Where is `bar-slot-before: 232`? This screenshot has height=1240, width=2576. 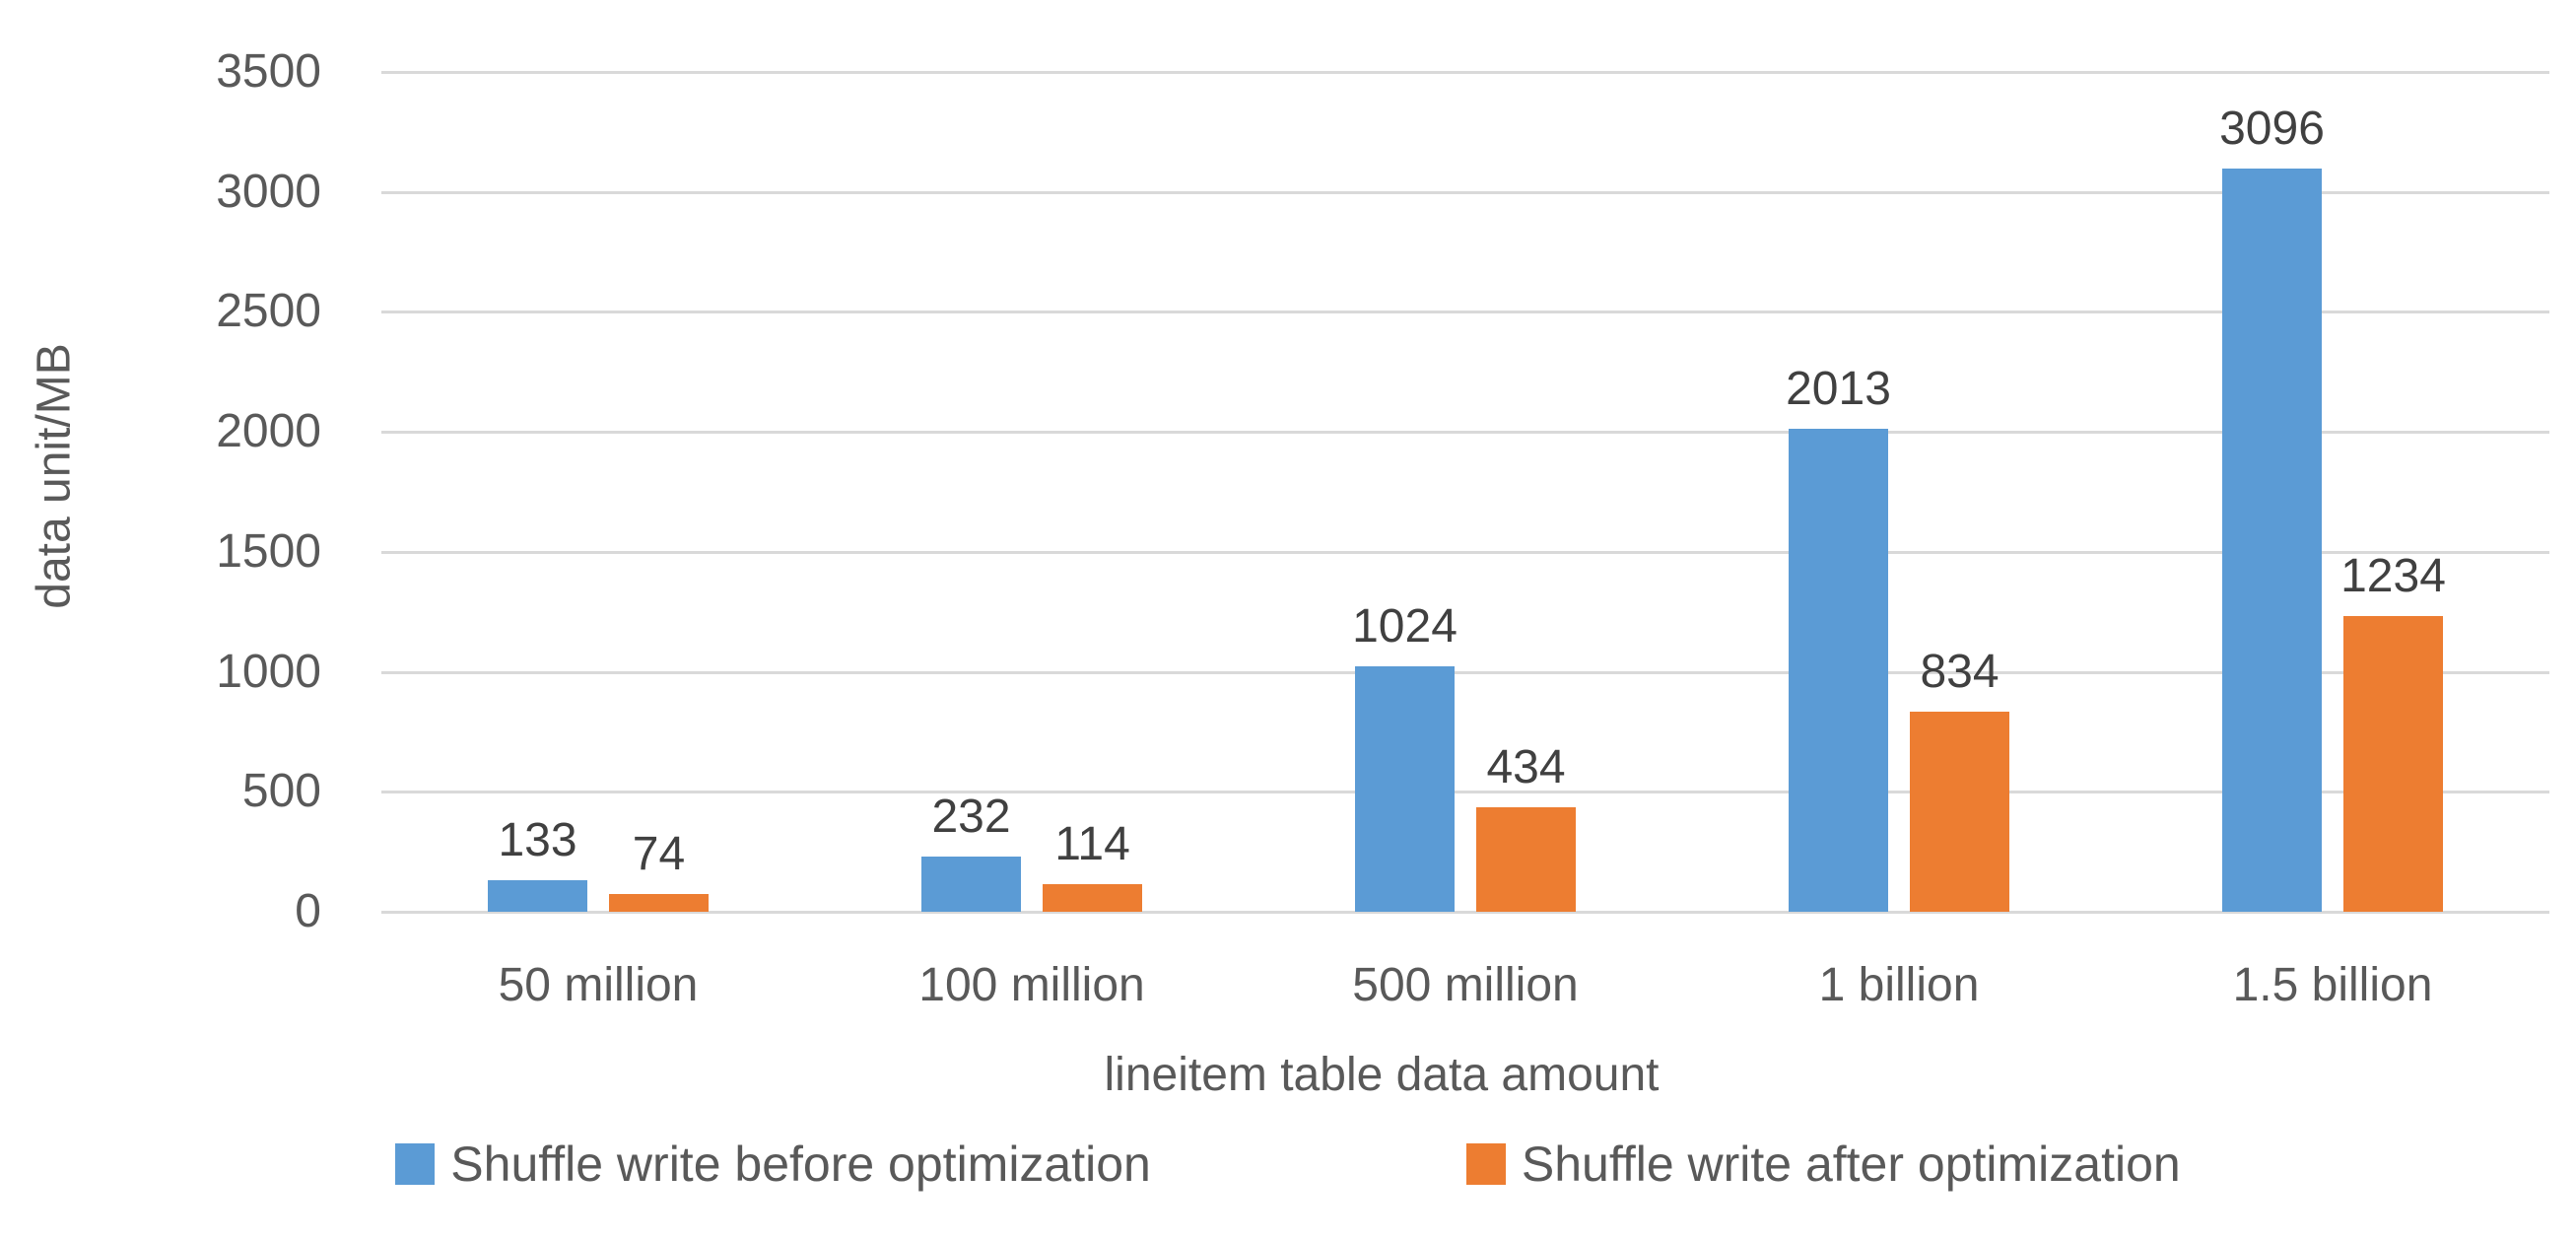 bar-slot-before: 232 is located at coordinates (971, 492).